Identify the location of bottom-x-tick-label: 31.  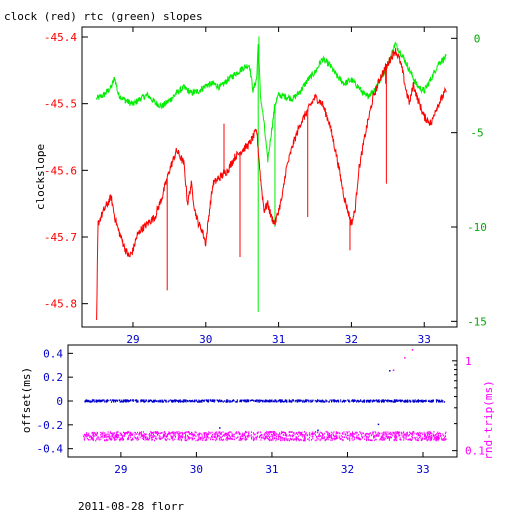
(271, 469).